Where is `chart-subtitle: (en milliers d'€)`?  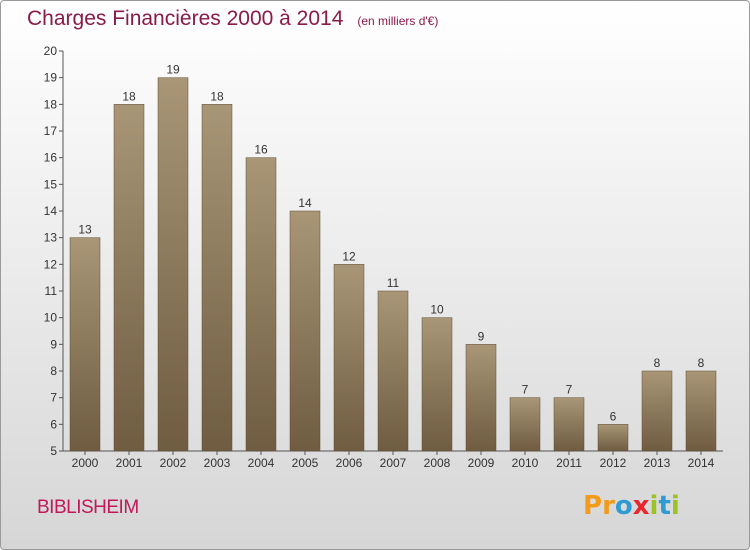
chart-subtitle: (en milliers d'€) is located at coordinates (398, 21).